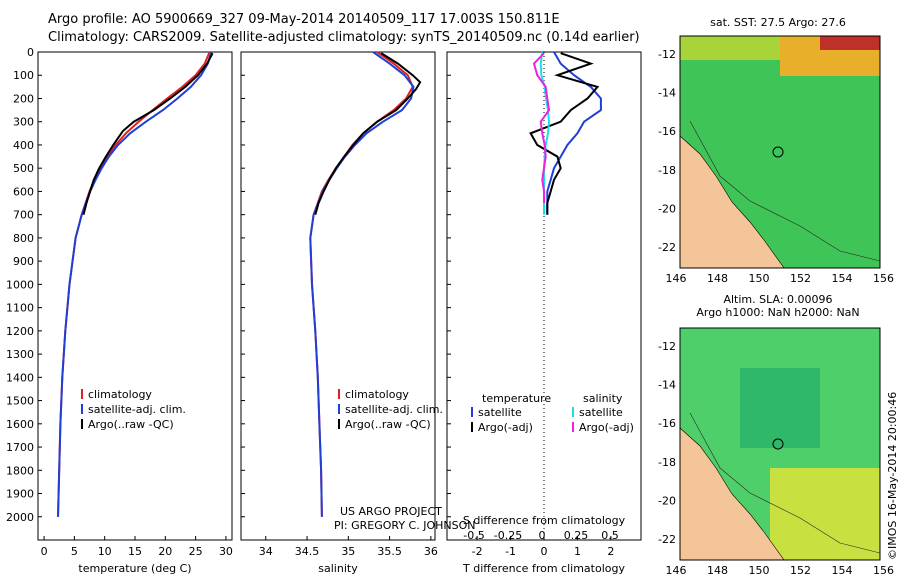 The image size is (900, 580). What do you see at coordinates (541, 127) in the screenshot?
I see `difference-profile-series-s-argo` at bounding box center [541, 127].